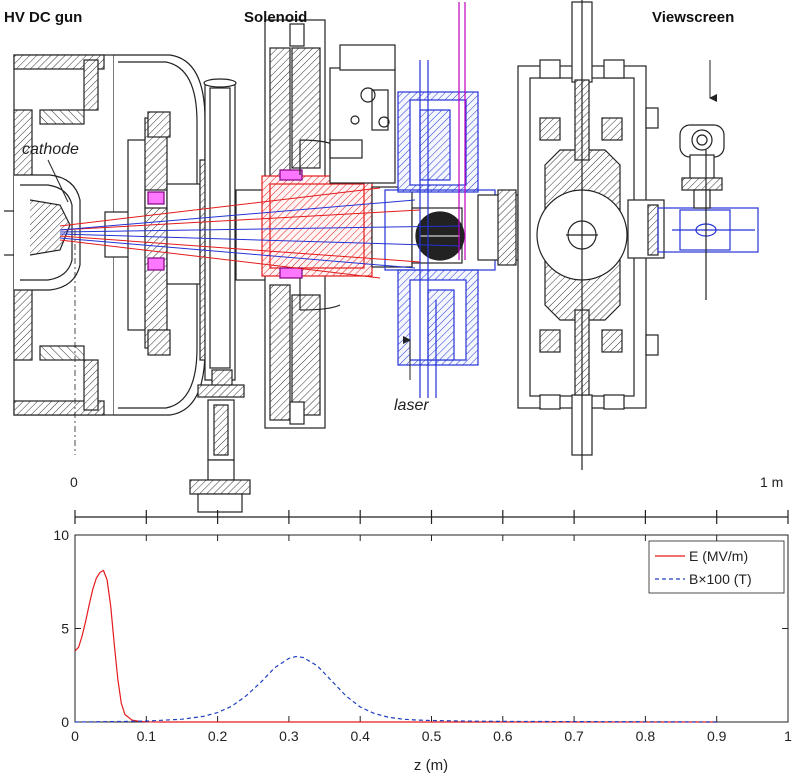 This screenshot has width=804, height=781. Describe the element at coordinates (588, 235) in the screenshot. I see `diagnostic-cross` at that location.